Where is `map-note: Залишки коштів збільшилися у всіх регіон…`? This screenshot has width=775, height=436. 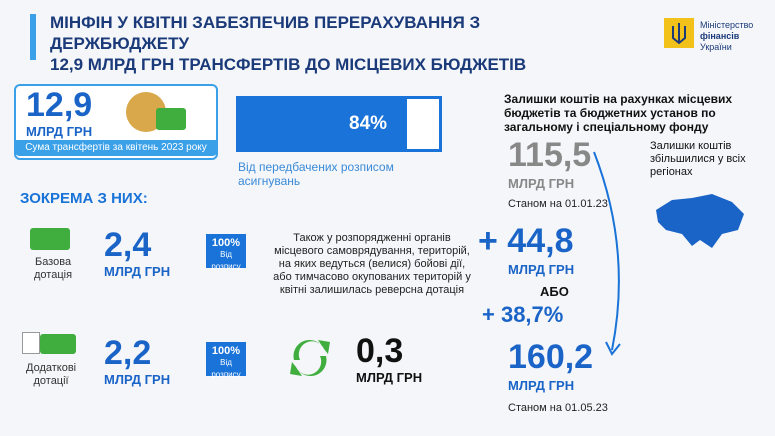 map-note: Залишки коштів збільшилися у всіх регіон… is located at coordinates (698, 159).